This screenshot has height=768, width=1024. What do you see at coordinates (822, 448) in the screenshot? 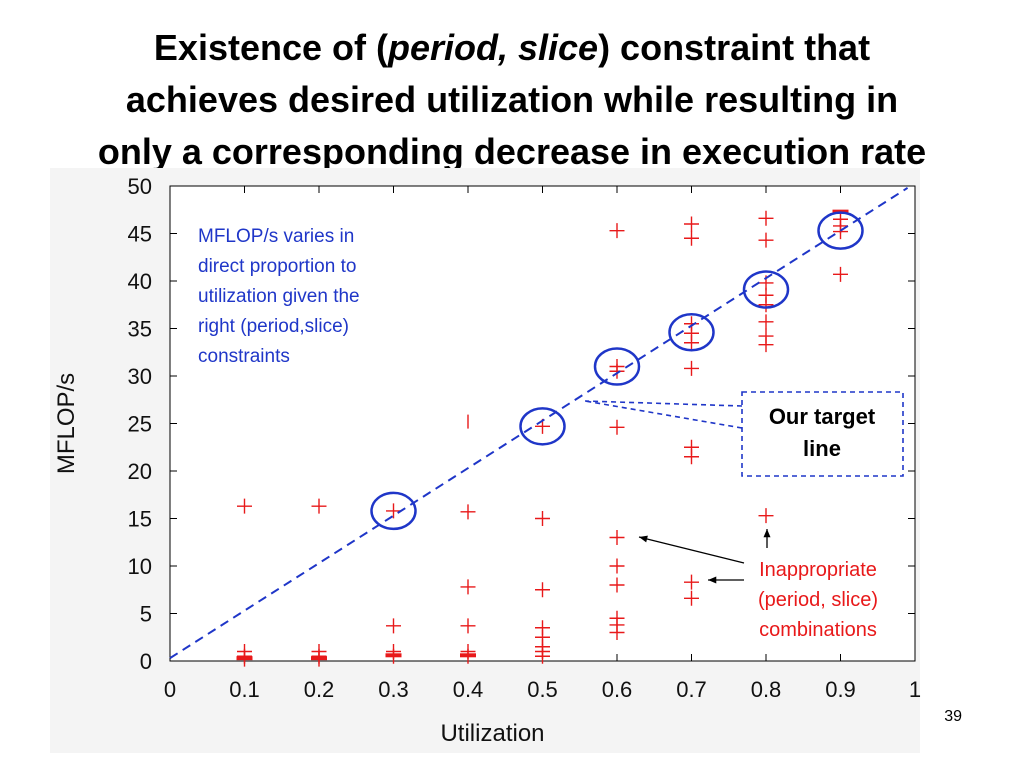
I see `target-label-line: line` at bounding box center [822, 448].